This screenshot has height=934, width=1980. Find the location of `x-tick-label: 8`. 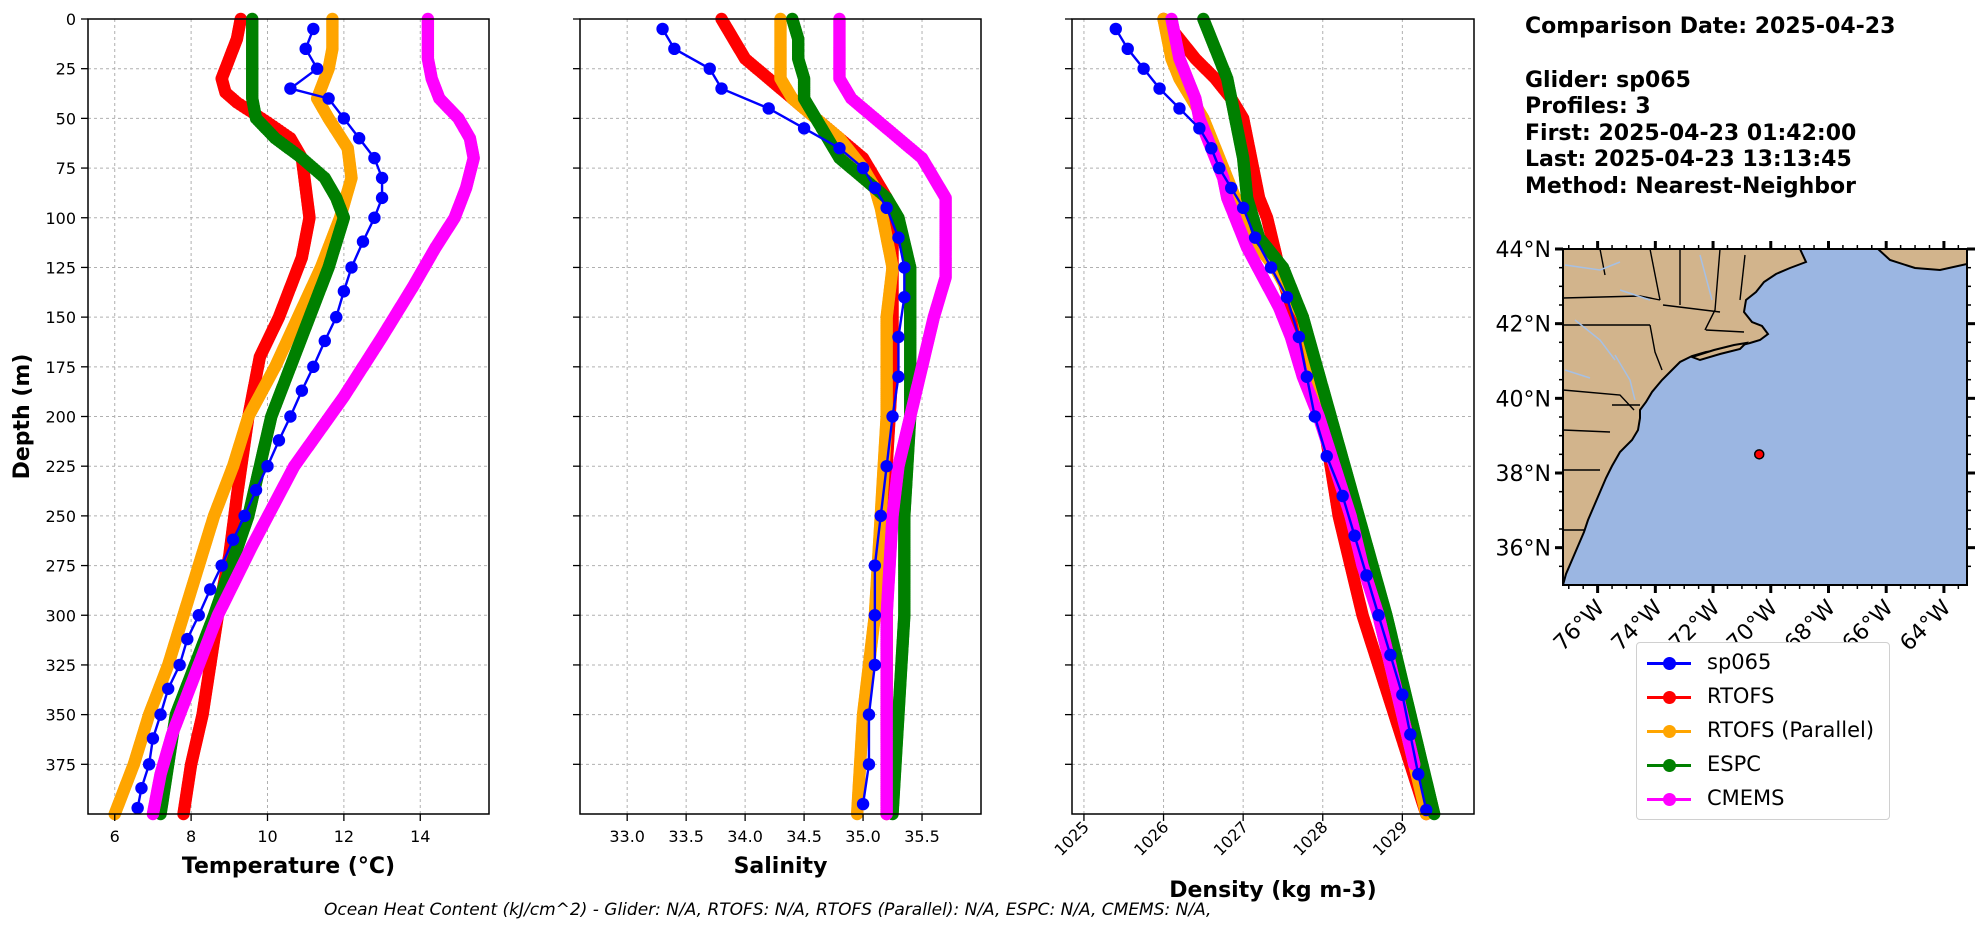

x-tick-label: 8 is located at coordinates (191, 836).